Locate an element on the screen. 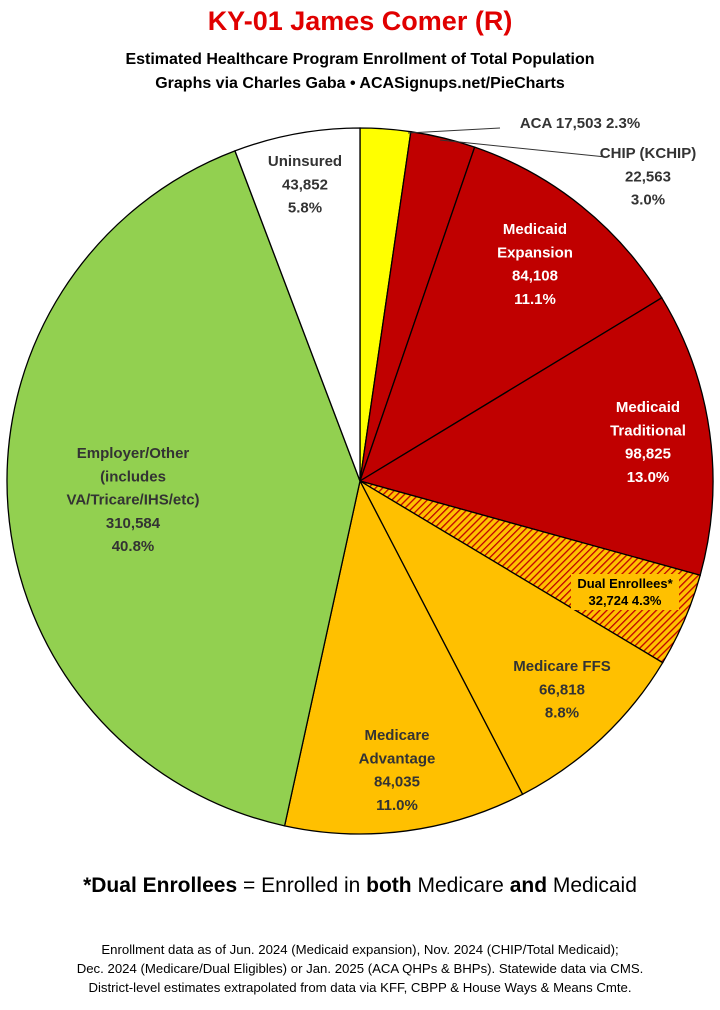  footnote-bold-2: and is located at coordinates (528, 885).